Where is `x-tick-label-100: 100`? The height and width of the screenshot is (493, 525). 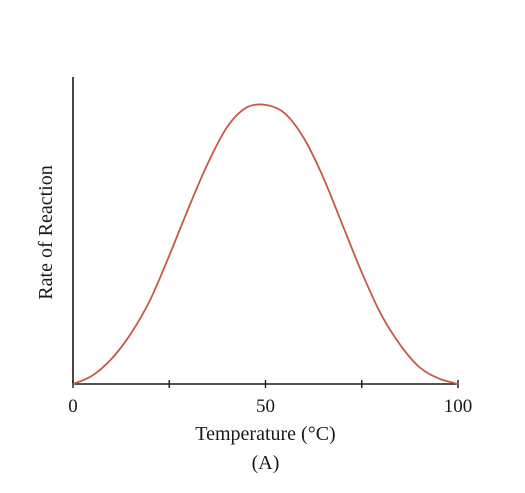
x-tick-label-100: 100 is located at coordinates (458, 406).